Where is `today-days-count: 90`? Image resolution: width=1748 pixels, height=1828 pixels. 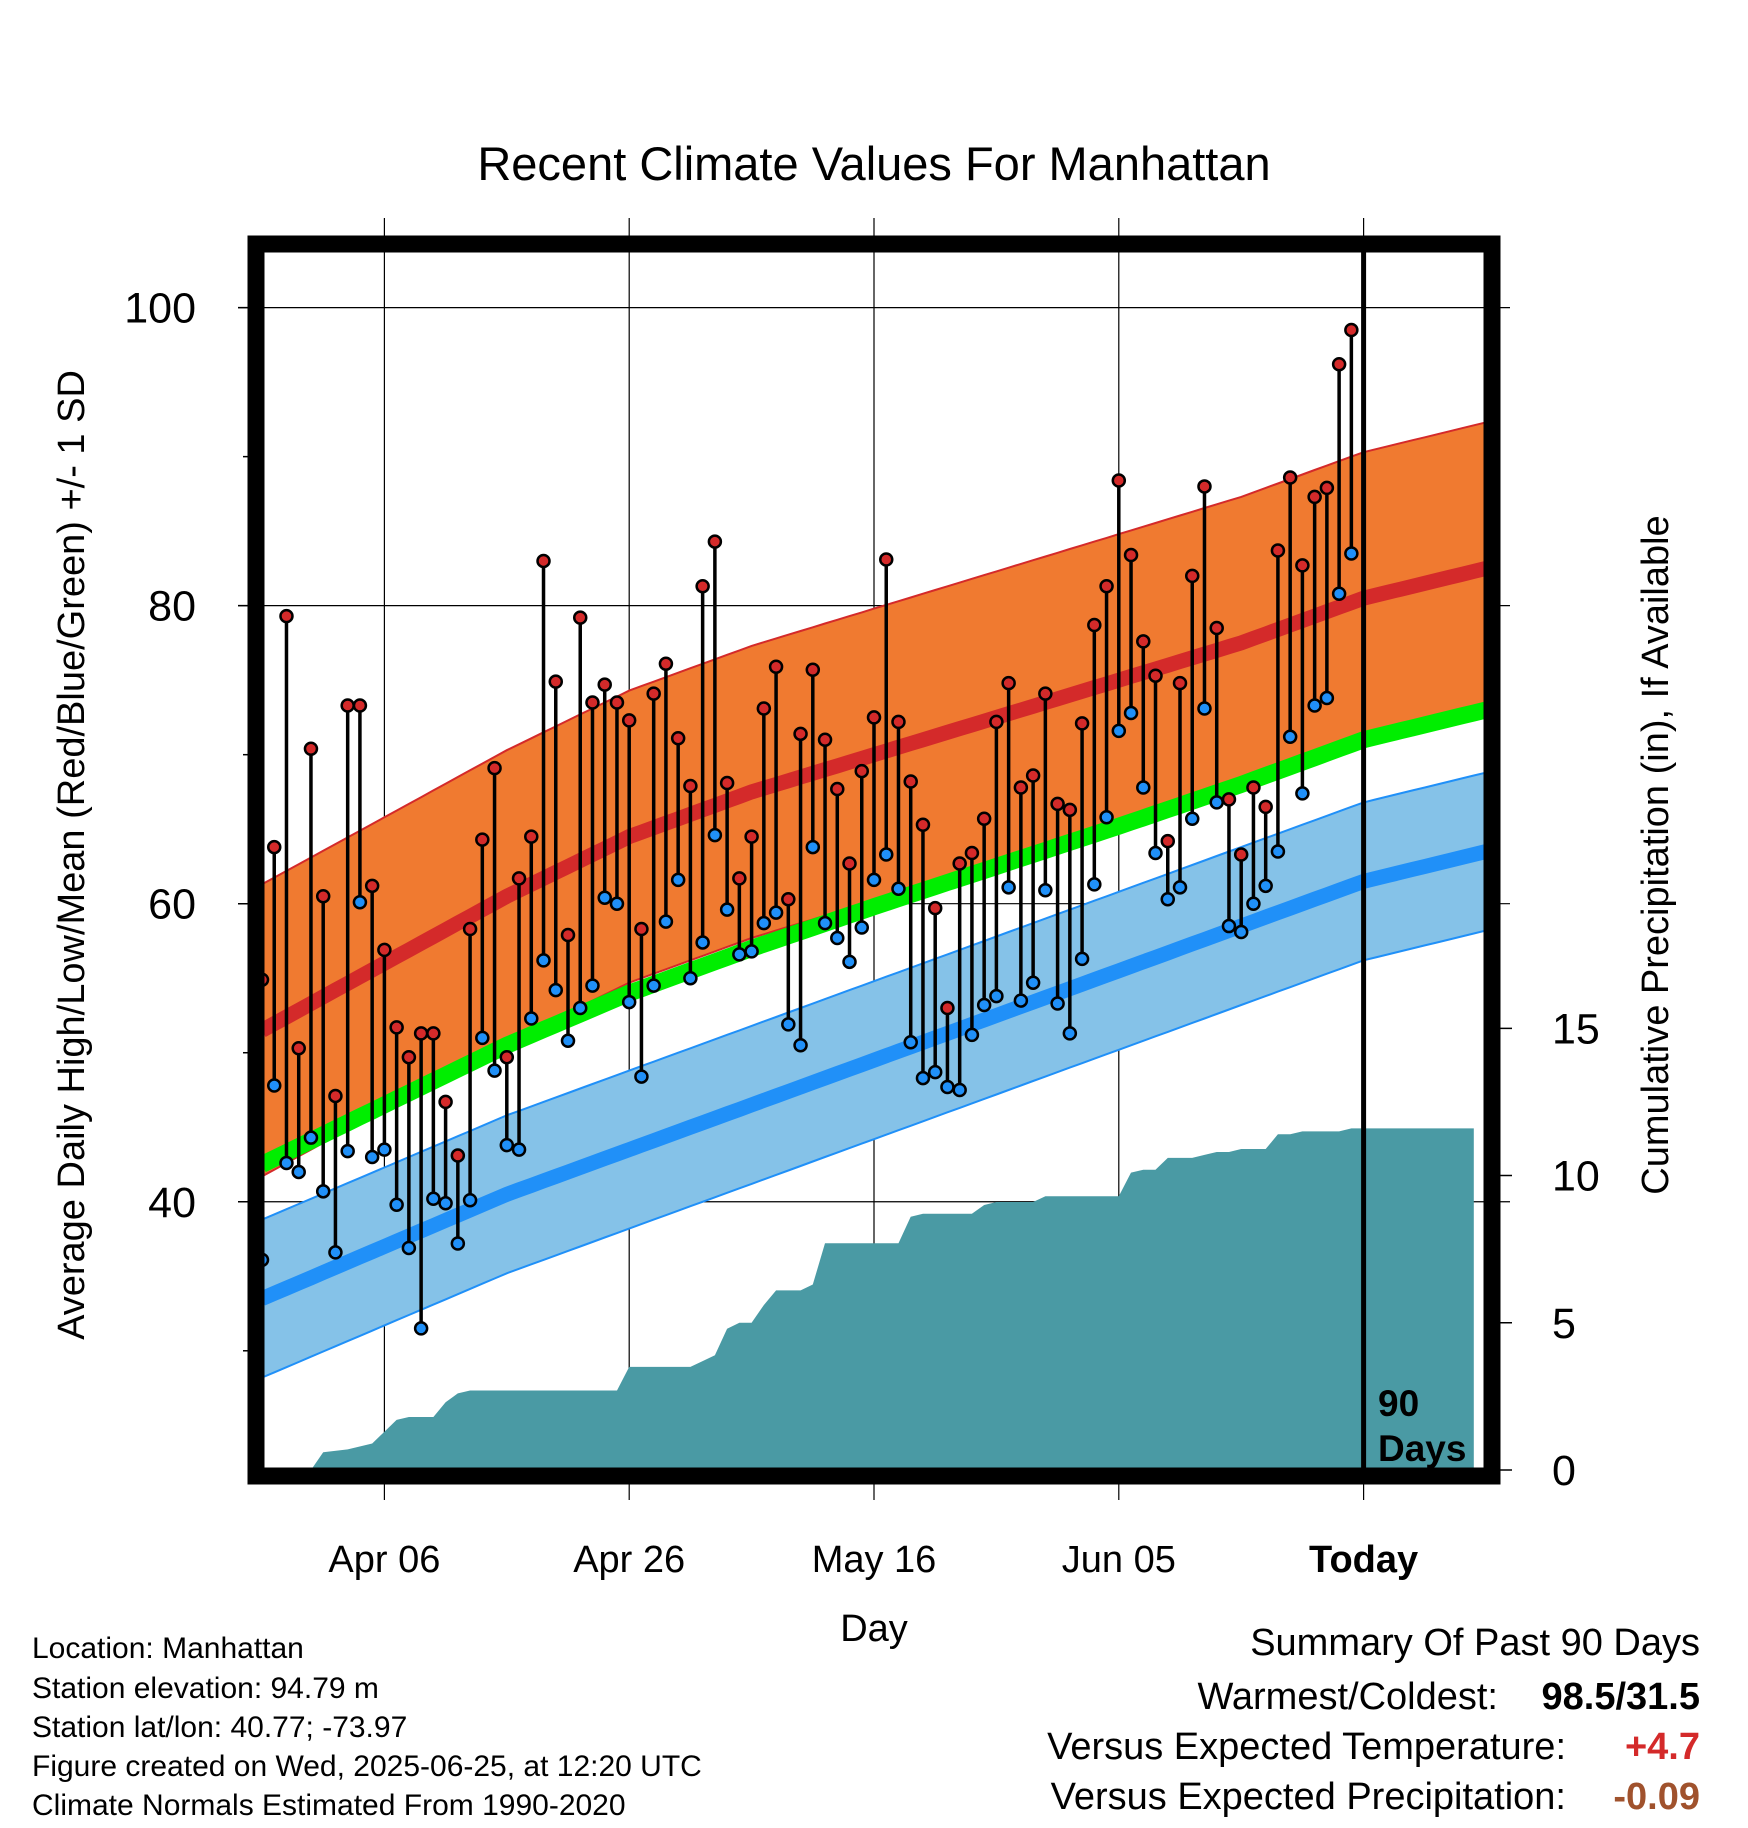
today-days-count: 90 is located at coordinates (1398, 1403).